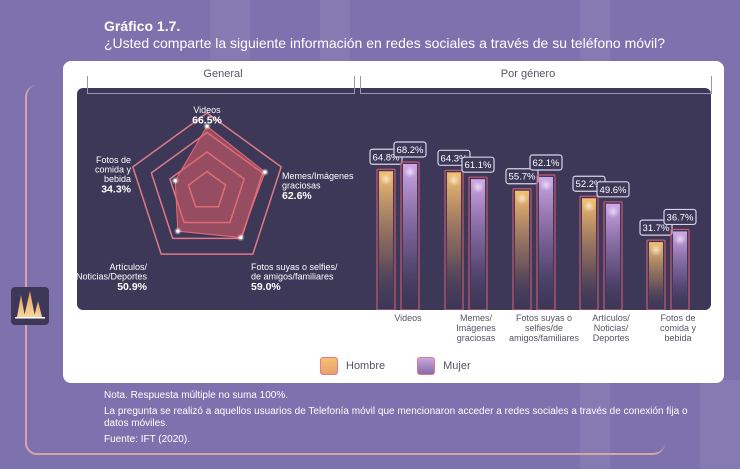 This screenshot has height=469, width=740. What do you see at coordinates (536, 85) in the screenshot?
I see `gender-bracket` at bounding box center [536, 85].